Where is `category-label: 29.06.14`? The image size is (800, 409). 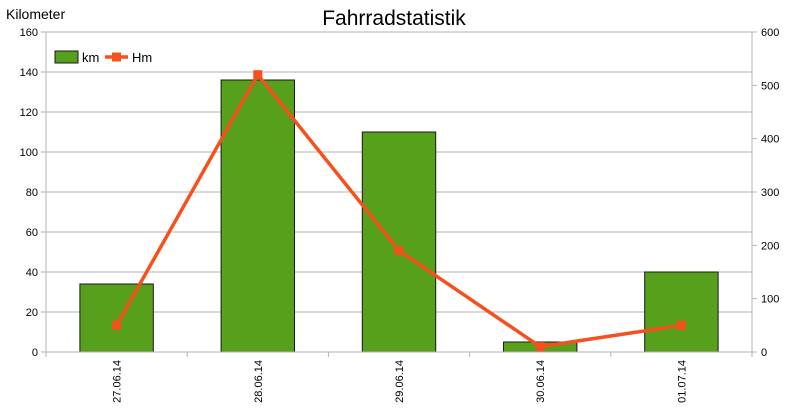 category-label: 29.06.14 is located at coordinates (400, 381).